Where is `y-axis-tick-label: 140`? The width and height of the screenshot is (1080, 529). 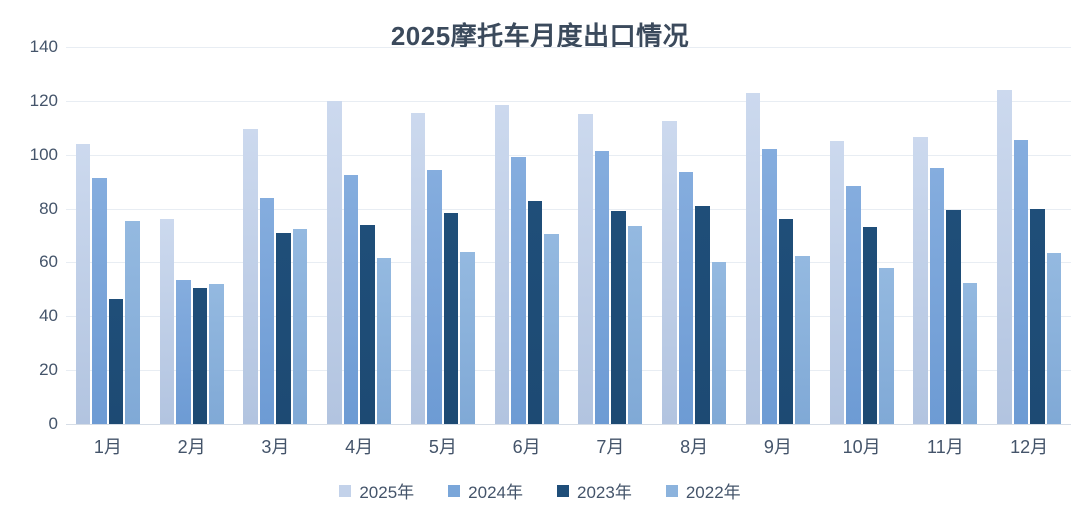
y-axis-tick-label: 140 is located at coordinates (43, 46).